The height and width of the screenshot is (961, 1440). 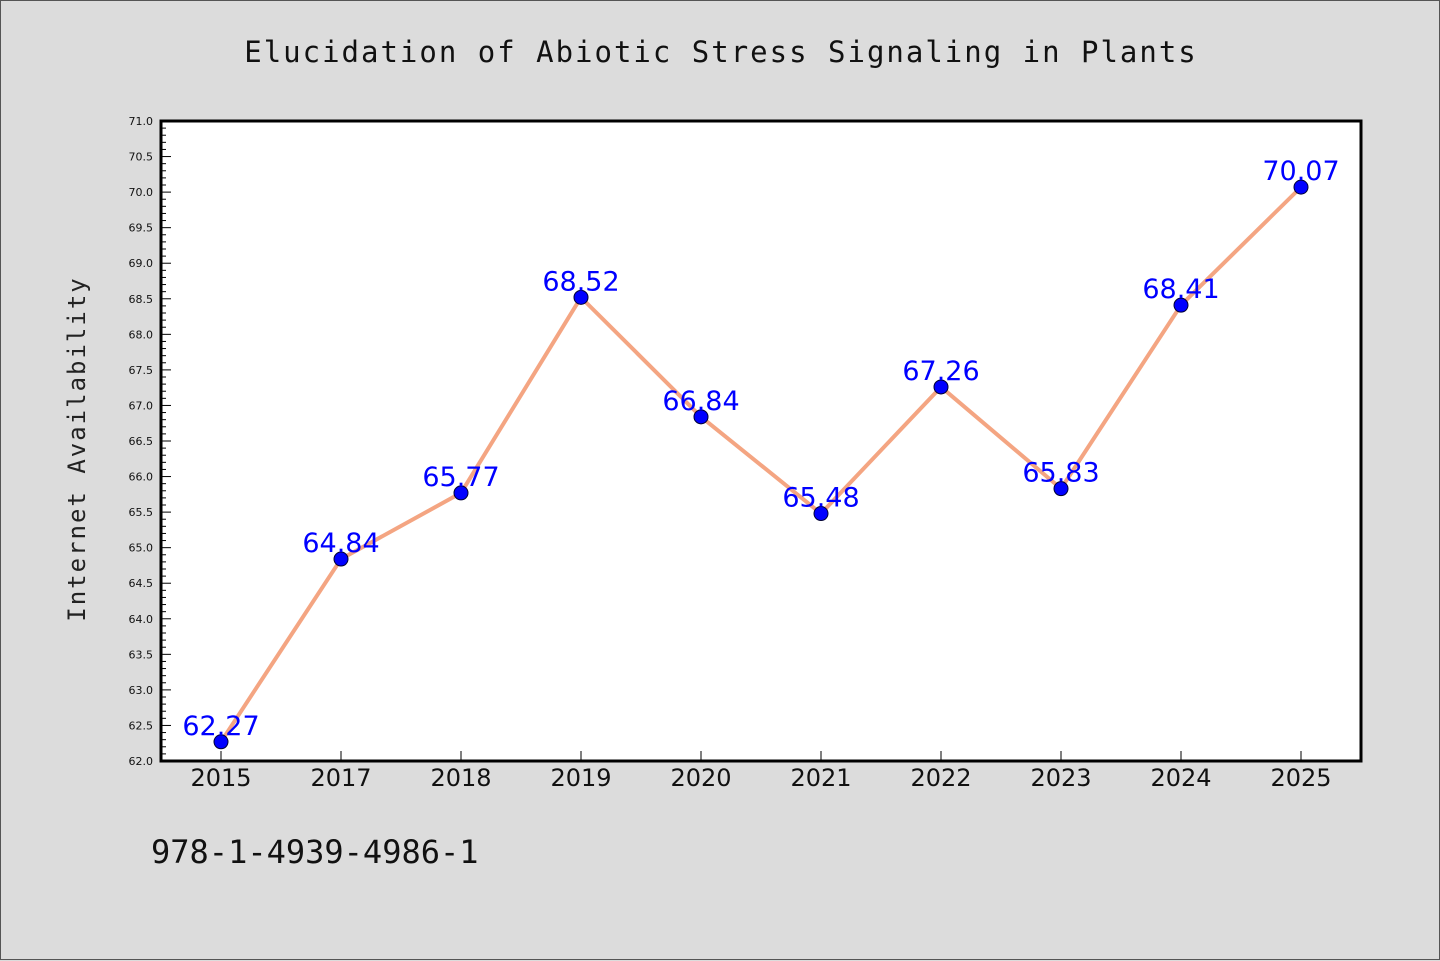 What do you see at coordinates (141, 192) in the screenshot?
I see `y-tick-label: 70.0` at bounding box center [141, 192].